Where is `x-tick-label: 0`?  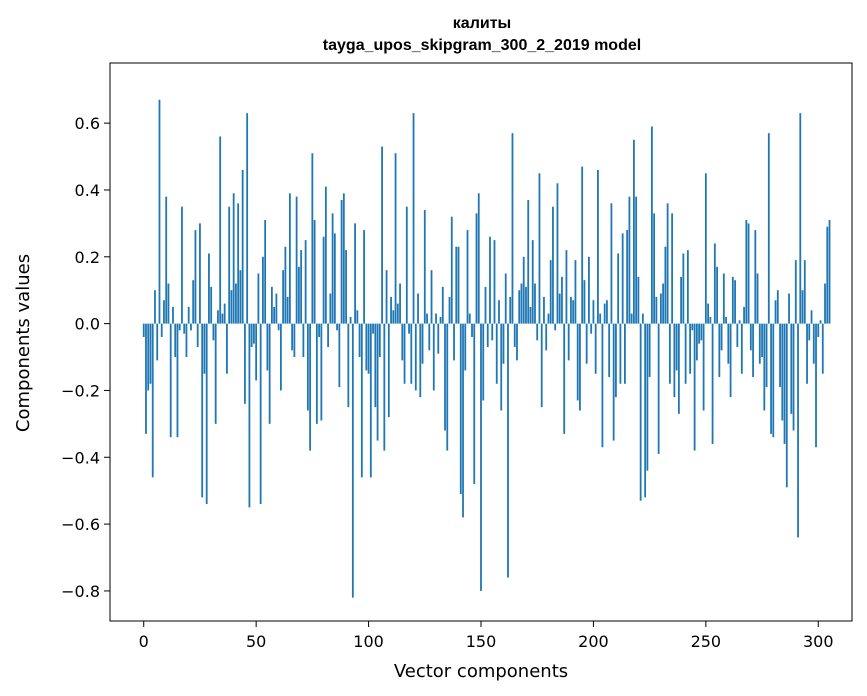
x-tick-label: 0 is located at coordinates (144, 641).